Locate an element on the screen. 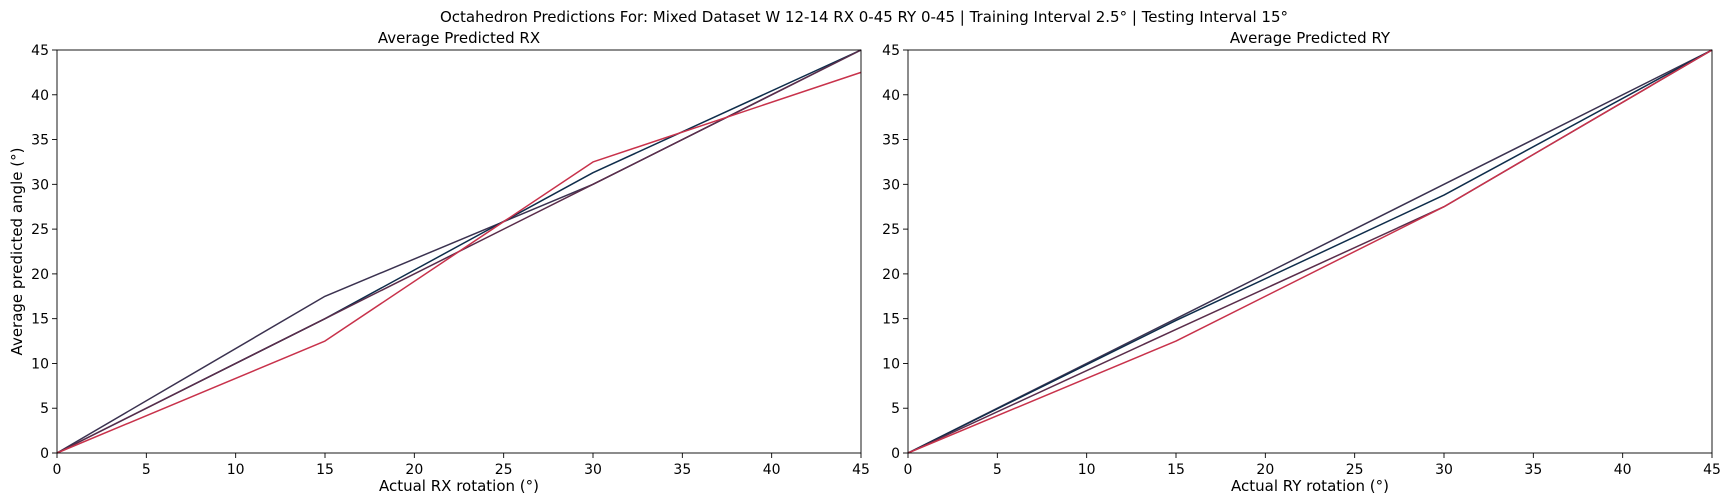  panel-rx-y-tick-label: 25 is located at coordinates (40, 230).